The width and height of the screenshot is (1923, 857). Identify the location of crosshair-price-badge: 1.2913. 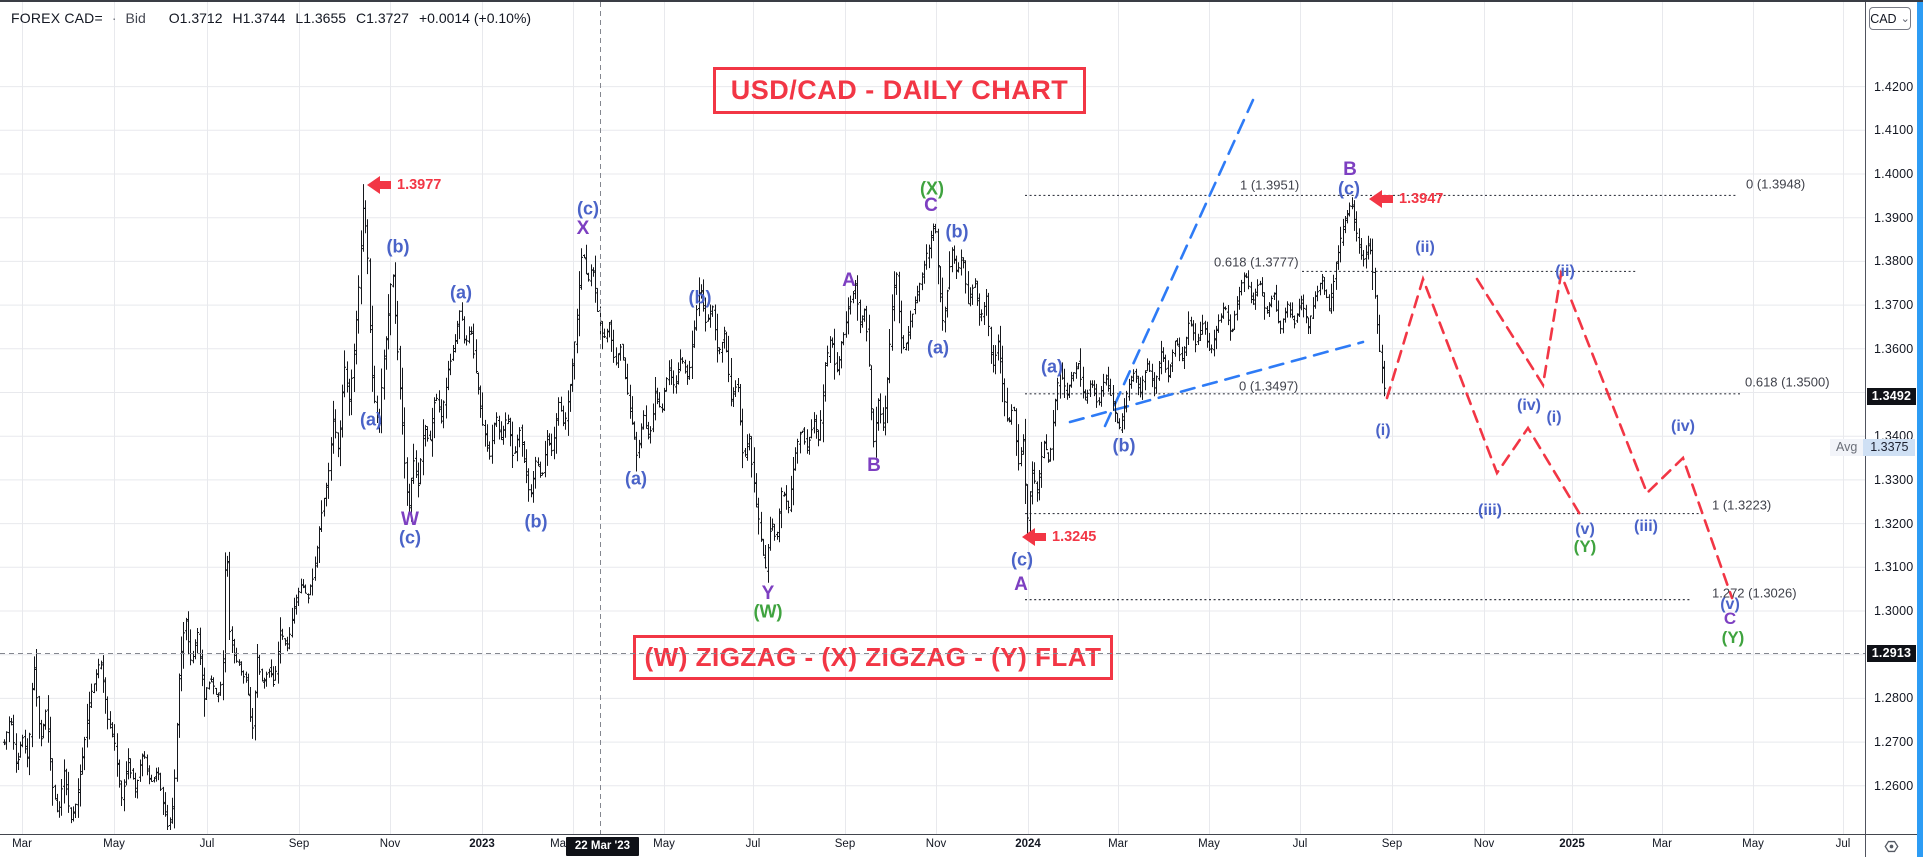
(1891, 653).